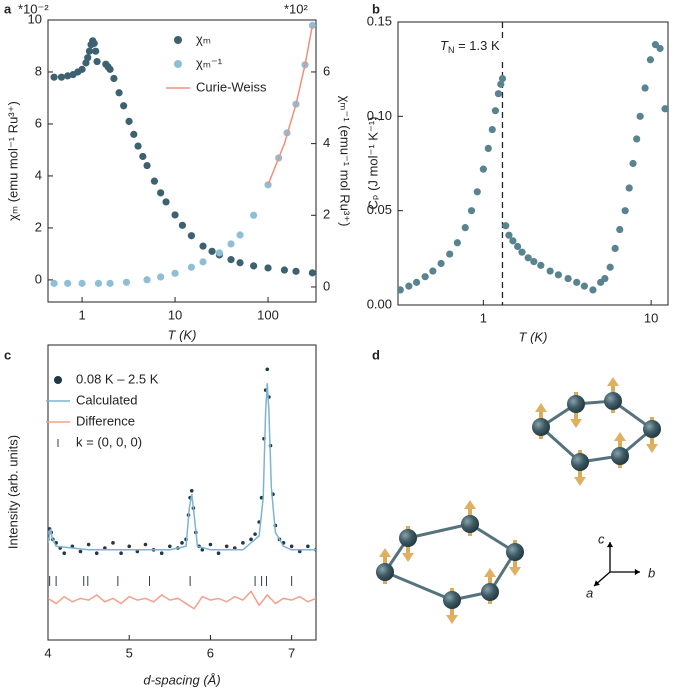  Describe the element at coordinates (33, 8) in the screenshot. I see `y-multiplier: *10⁻²` at that location.